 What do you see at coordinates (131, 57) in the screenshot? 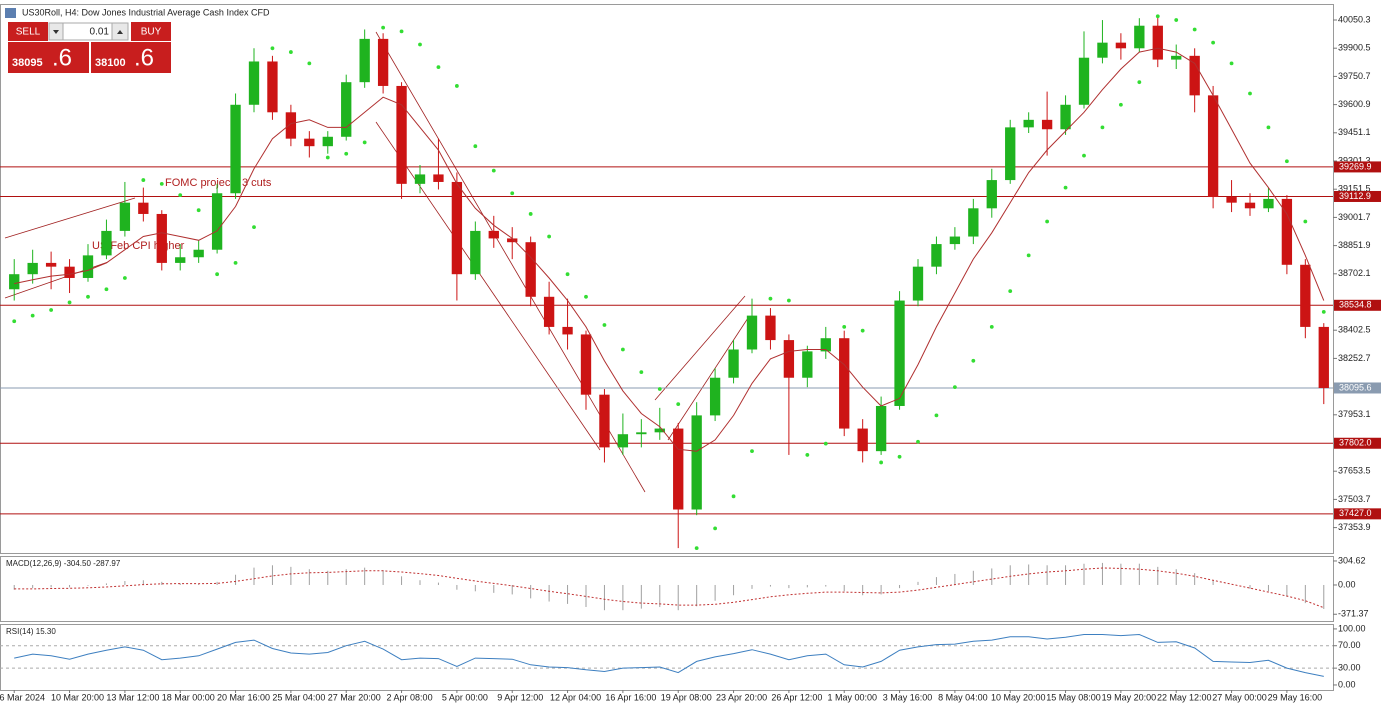
I see `ask-box` at bounding box center [131, 57].